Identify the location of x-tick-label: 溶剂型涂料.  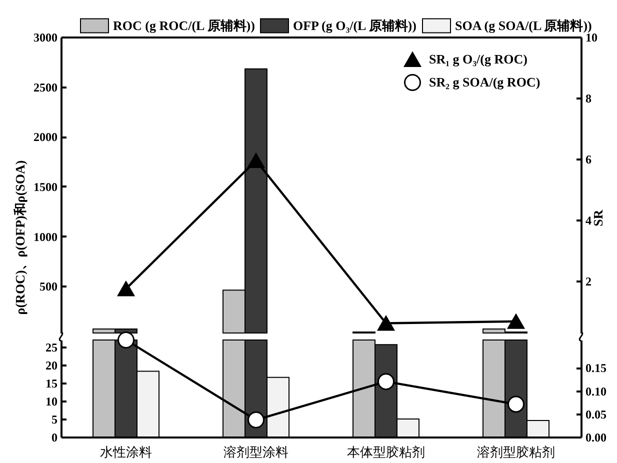
(256, 452).